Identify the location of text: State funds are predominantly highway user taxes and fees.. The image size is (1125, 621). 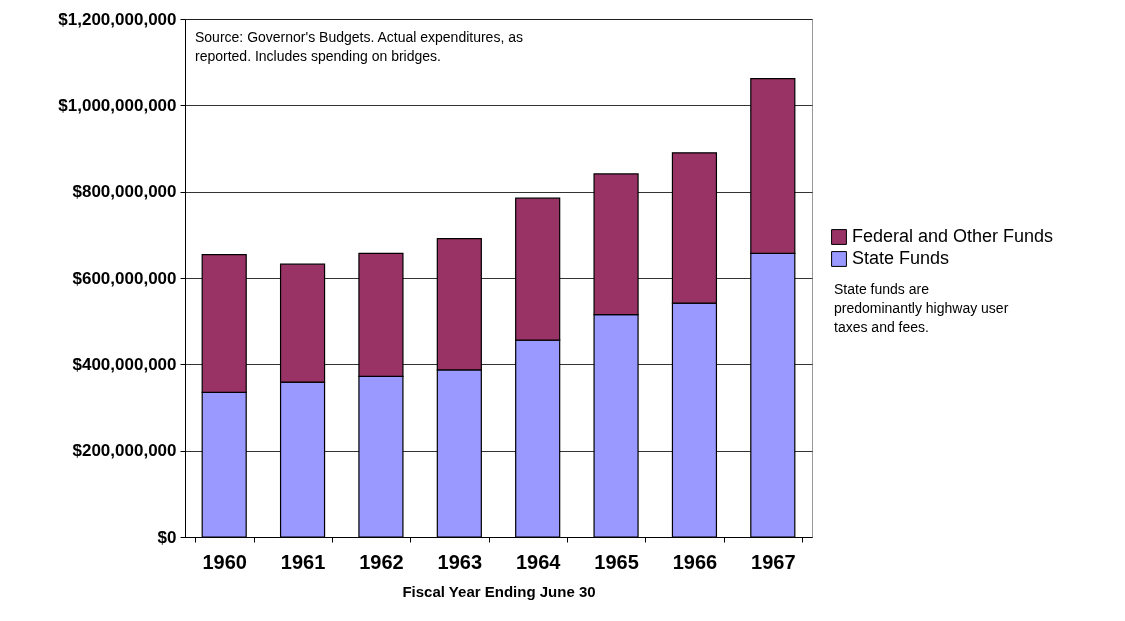
(921, 308).